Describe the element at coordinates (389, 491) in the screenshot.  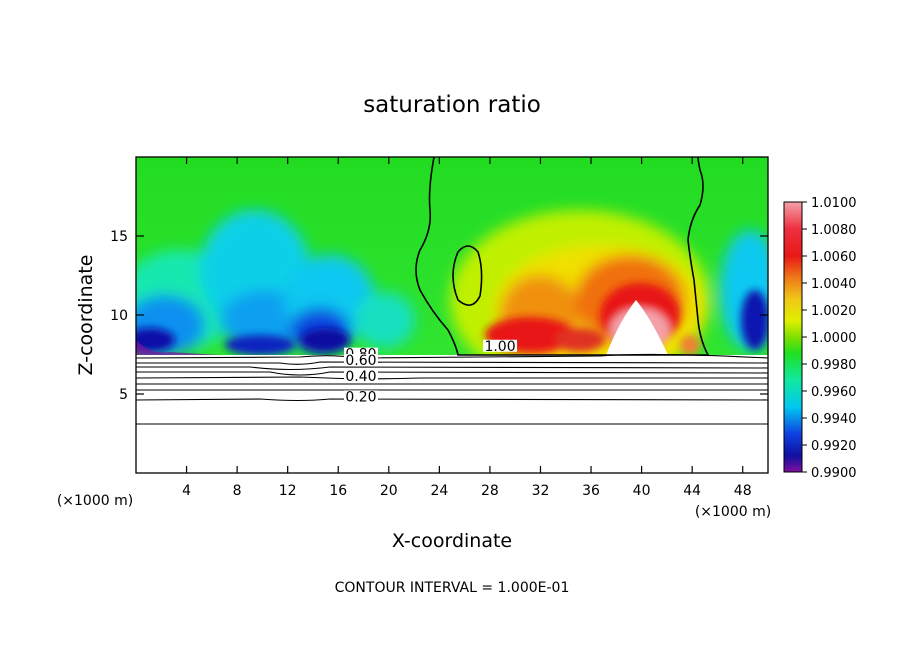
I see `x-tick-label: 20` at that location.